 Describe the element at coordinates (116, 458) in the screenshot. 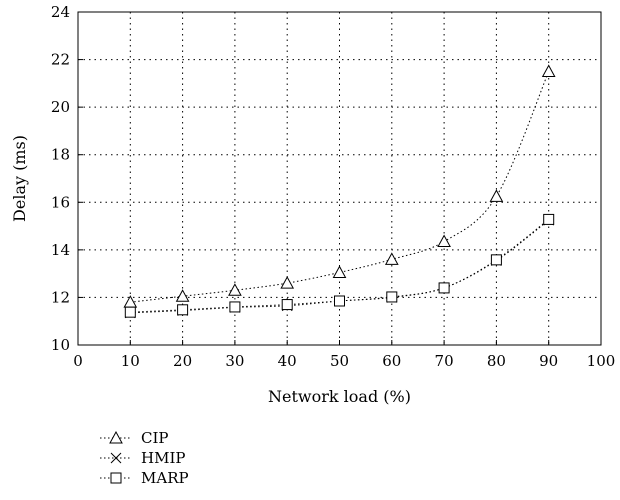

I see `legend-marker-hmip` at that location.